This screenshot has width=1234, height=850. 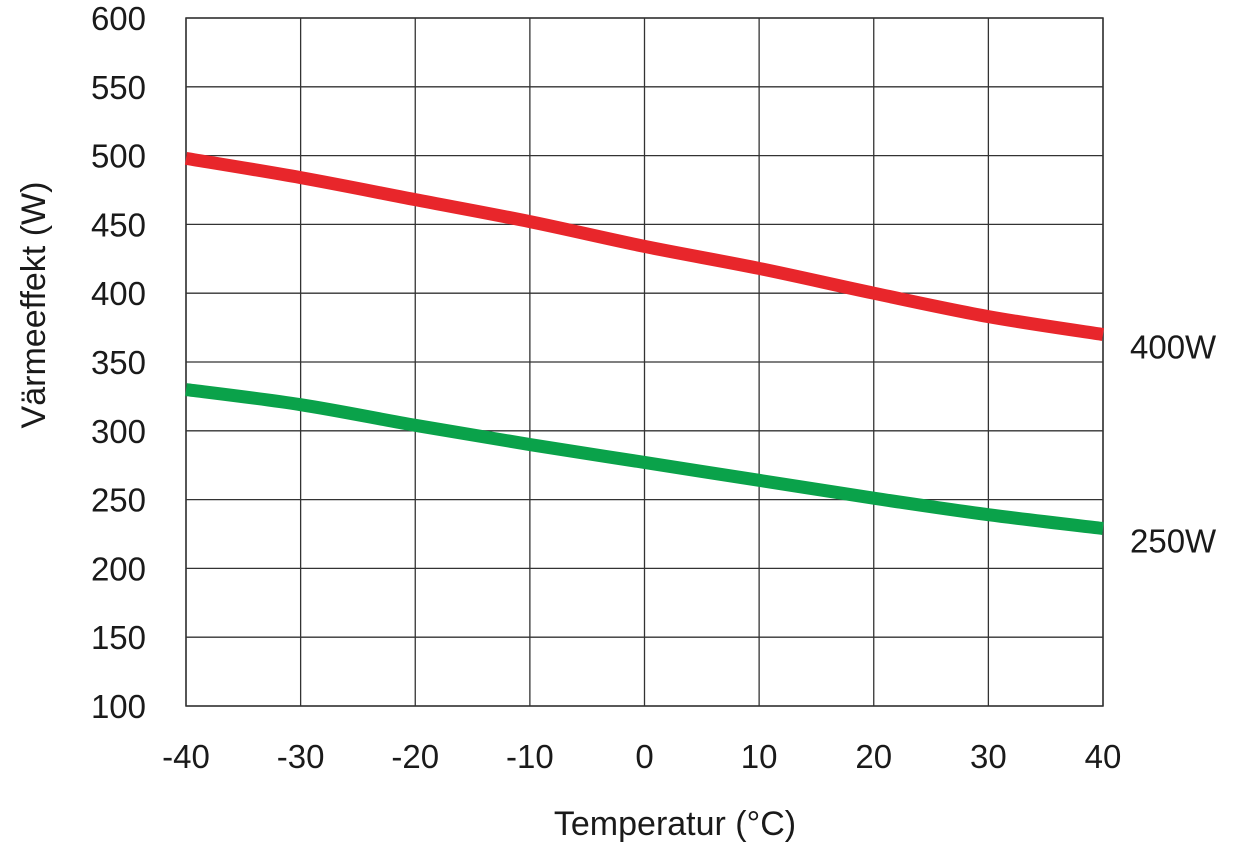 What do you see at coordinates (1173, 346) in the screenshot?
I see `series-label: 400W` at bounding box center [1173, 346].